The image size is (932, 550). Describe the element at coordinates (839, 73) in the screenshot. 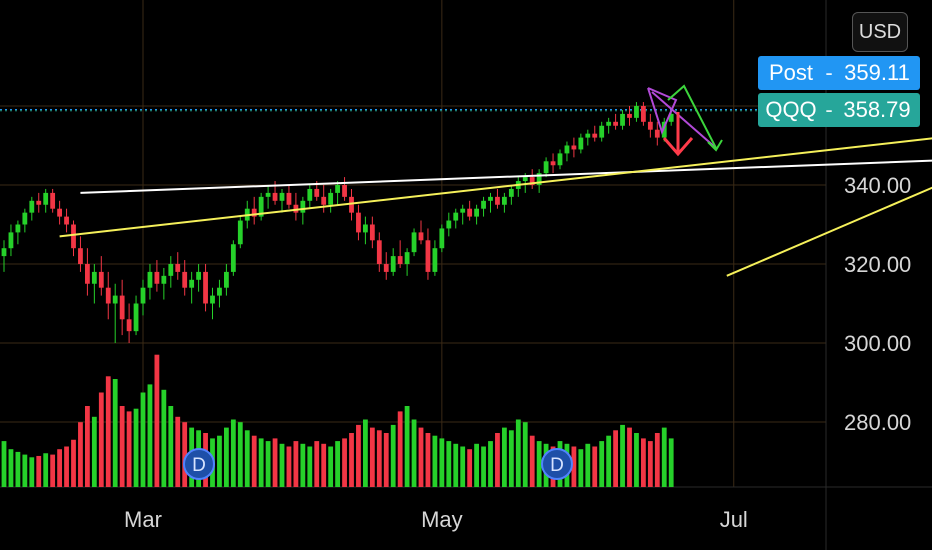

I see `post-price-tag: Post - 359.11` at that location.